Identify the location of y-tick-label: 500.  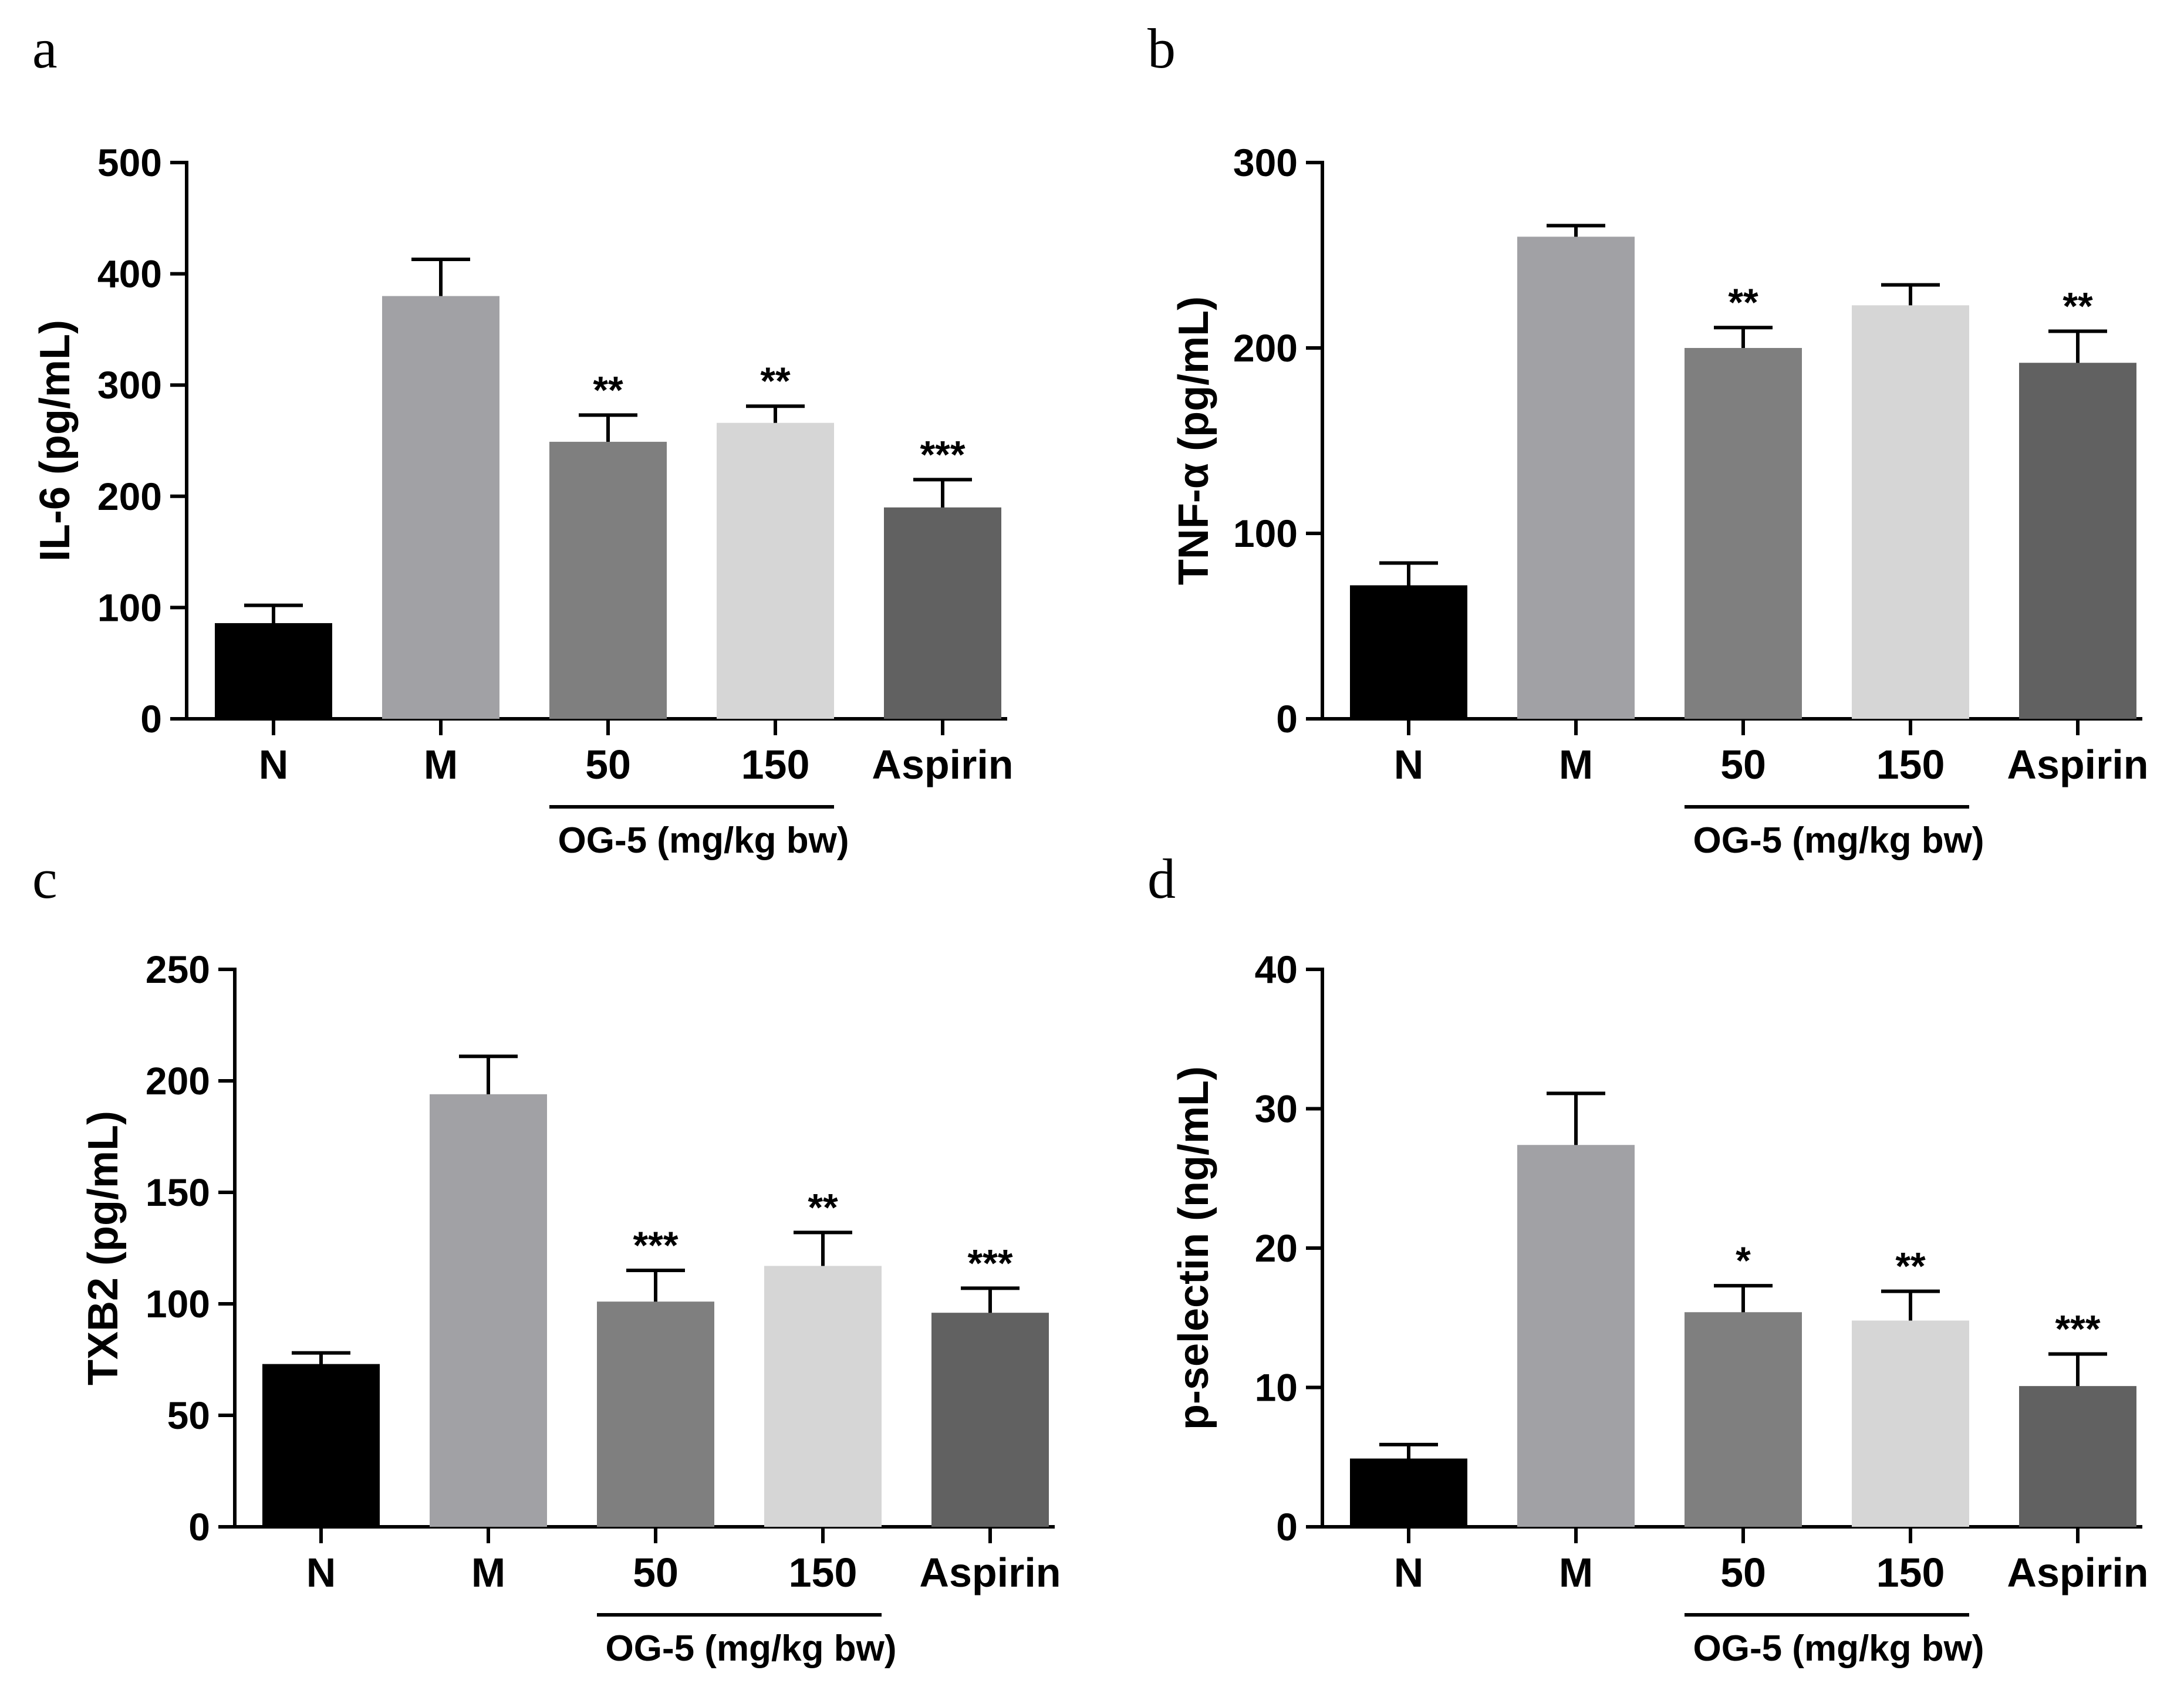
(129, 162).